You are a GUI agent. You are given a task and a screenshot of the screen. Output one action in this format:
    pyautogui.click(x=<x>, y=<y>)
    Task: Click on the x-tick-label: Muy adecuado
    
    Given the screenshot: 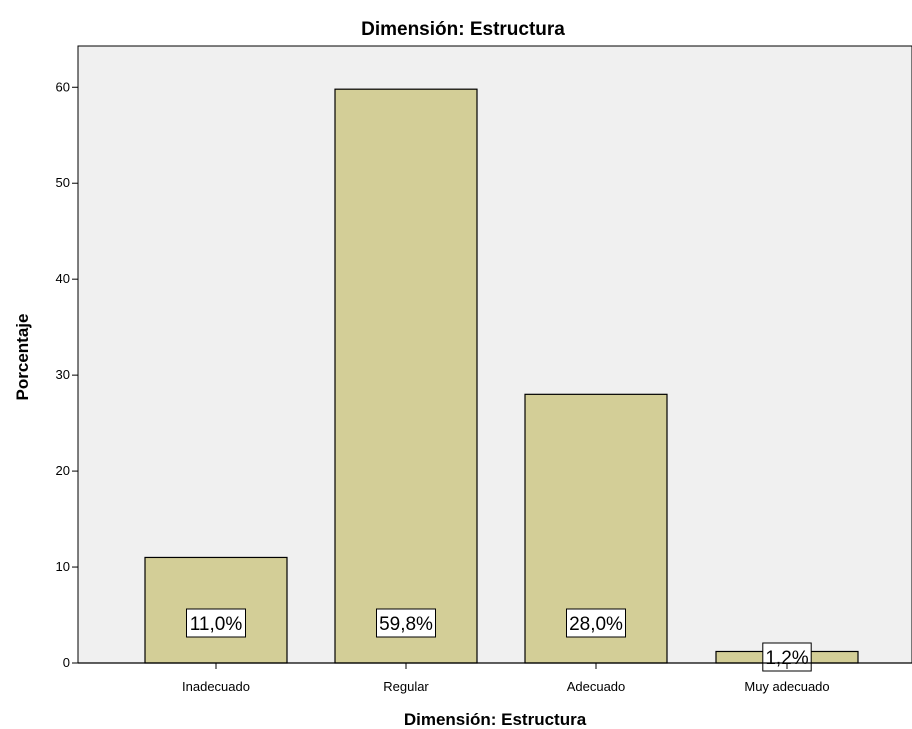 What is the action you would take?
    pyautogui.click(x=786, y=686)
    